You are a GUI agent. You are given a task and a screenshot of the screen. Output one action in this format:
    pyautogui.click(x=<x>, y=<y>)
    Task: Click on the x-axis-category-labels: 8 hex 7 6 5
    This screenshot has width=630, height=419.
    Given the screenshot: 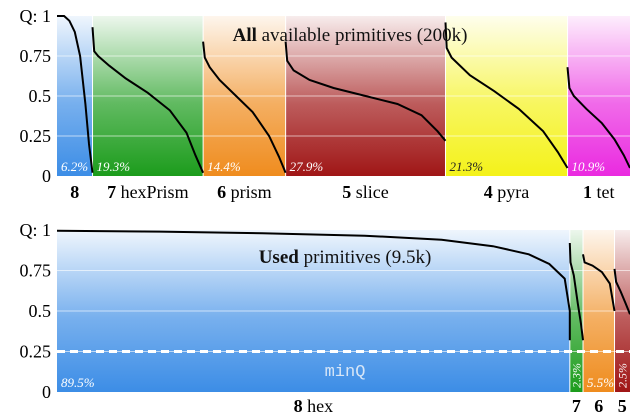 What is the action you would take?
    pyautogui.click(x=460, y=406)
    